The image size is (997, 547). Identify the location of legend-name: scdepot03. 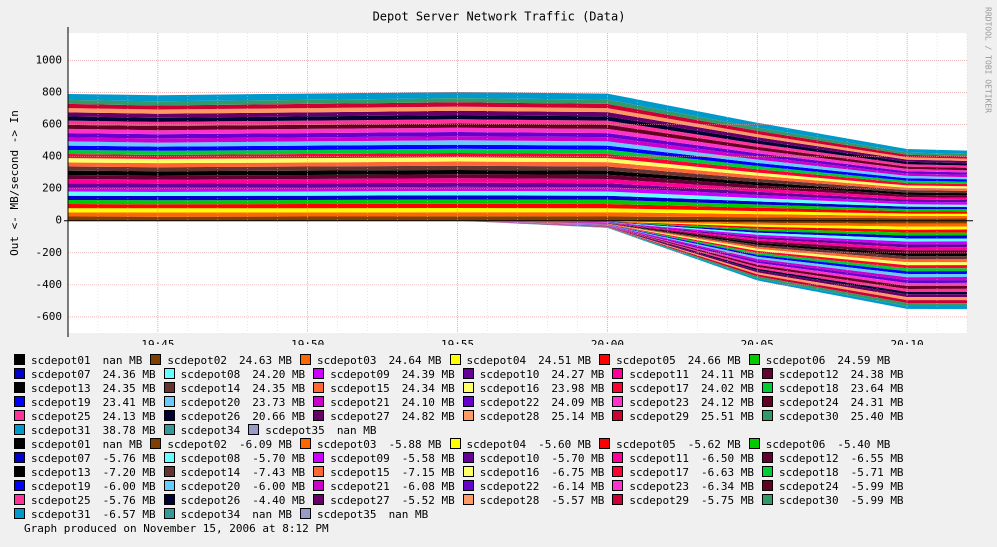
(346, 444).